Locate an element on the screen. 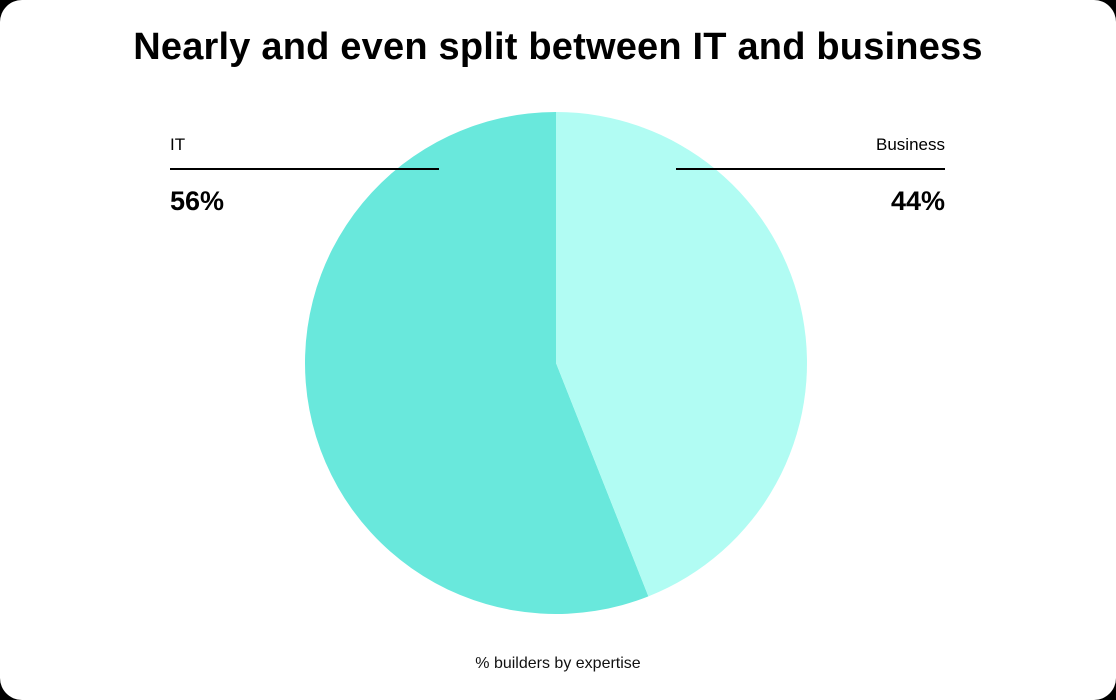 The width and height of the screenshot is (1116, 700). business-value: 44% is located at coordinates (917, 201).